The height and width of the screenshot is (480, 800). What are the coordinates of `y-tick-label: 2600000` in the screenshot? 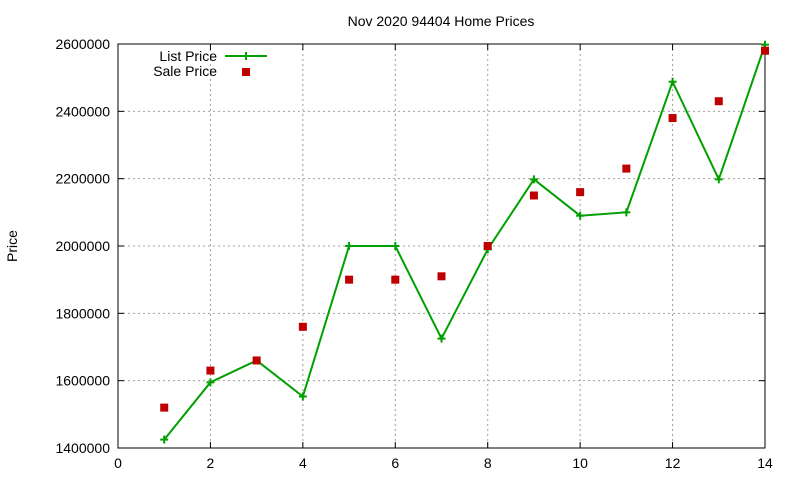 It's located at (82, 44).